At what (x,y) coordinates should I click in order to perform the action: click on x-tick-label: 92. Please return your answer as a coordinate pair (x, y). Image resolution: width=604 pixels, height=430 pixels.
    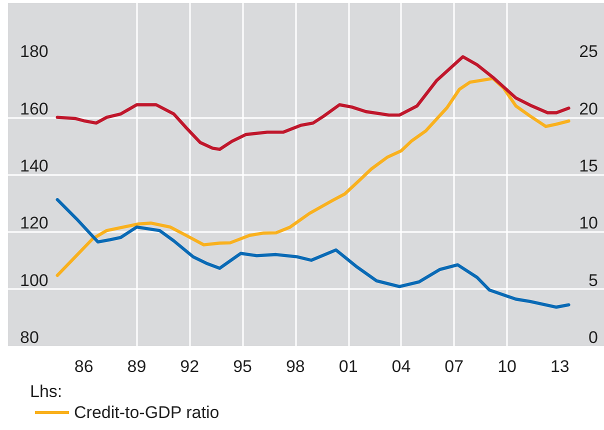
    Looking at the image, I should click on (190, 366).